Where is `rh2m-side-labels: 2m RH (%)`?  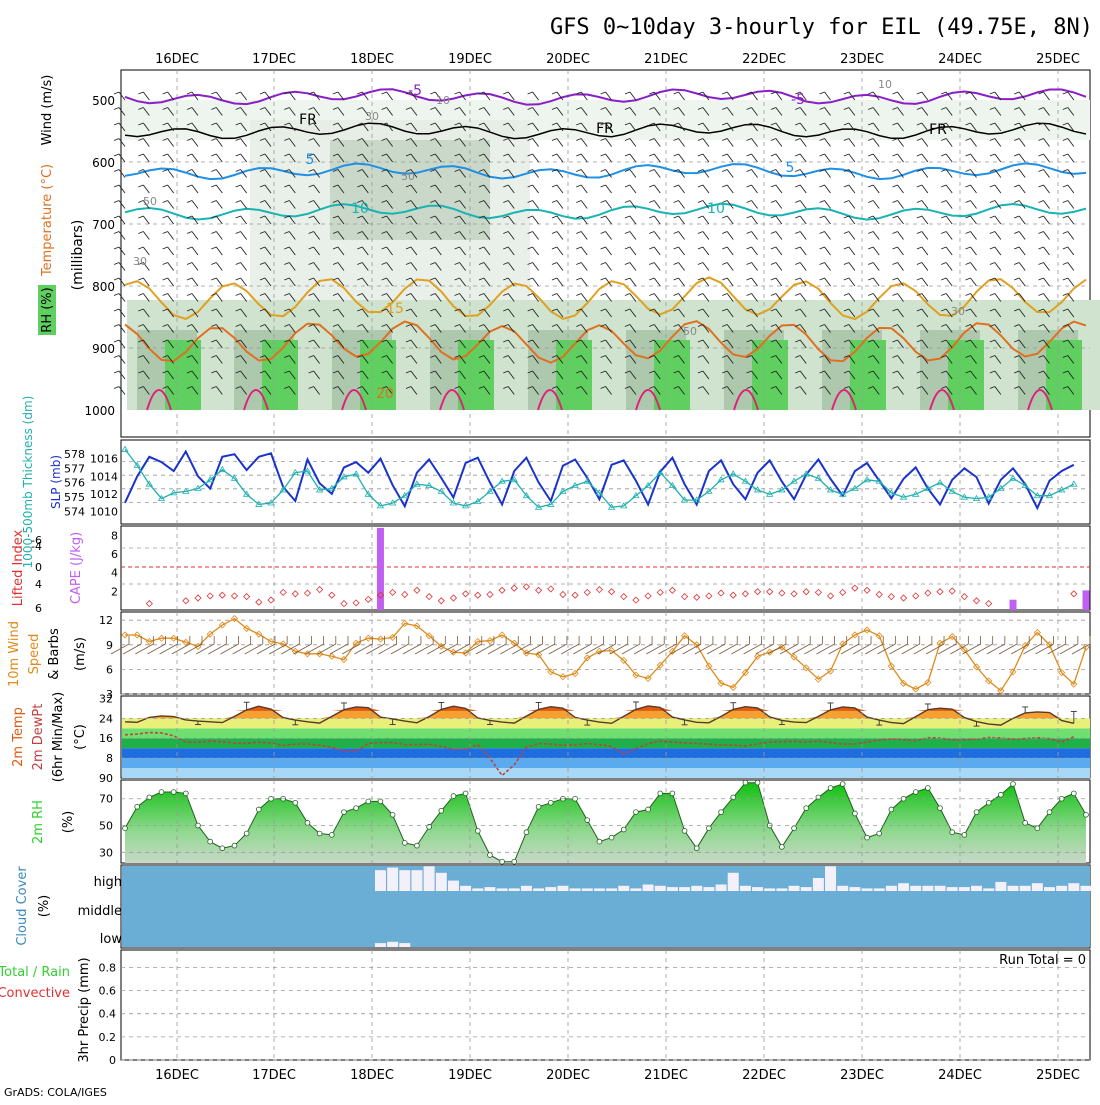
rh2m-side-labels: 2m RH (%) is located at coordinates (53, 822).